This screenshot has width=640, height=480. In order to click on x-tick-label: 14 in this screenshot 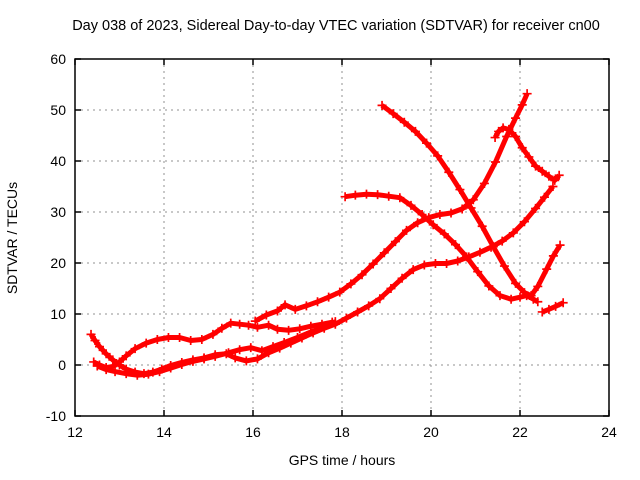, I will do `click(164, 432)`.